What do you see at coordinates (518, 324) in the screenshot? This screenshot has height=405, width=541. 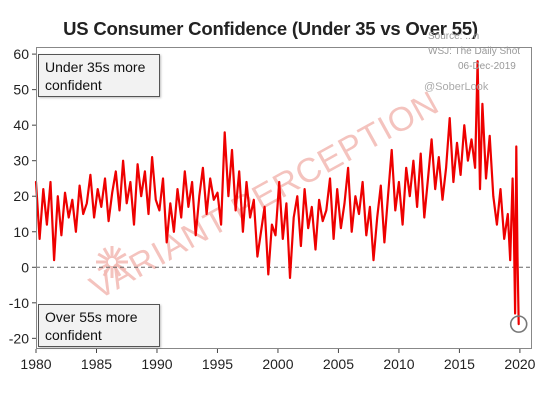 I see `highlight-circle` at bounding box center [518, 324].